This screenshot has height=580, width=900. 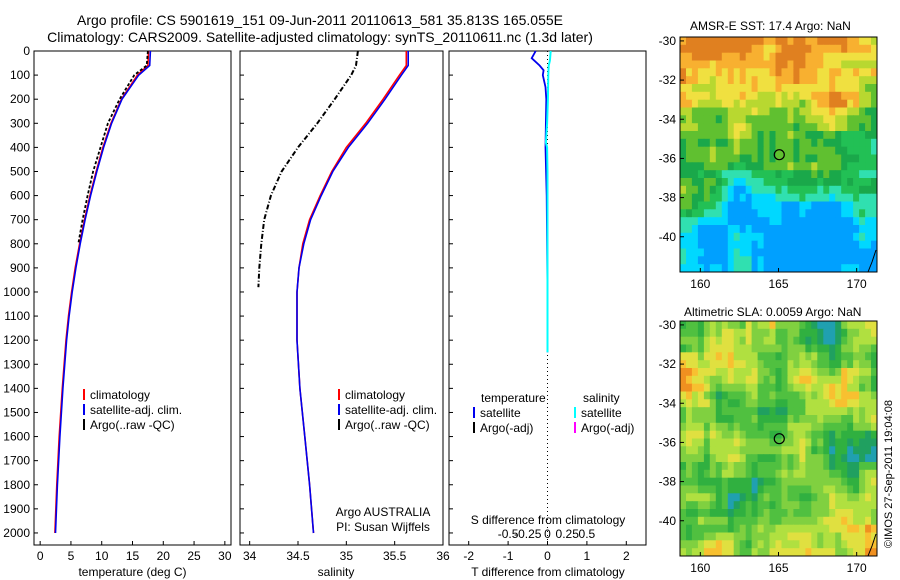 I want to click on depth-tick-label: 300, so click(x=20, y=123).